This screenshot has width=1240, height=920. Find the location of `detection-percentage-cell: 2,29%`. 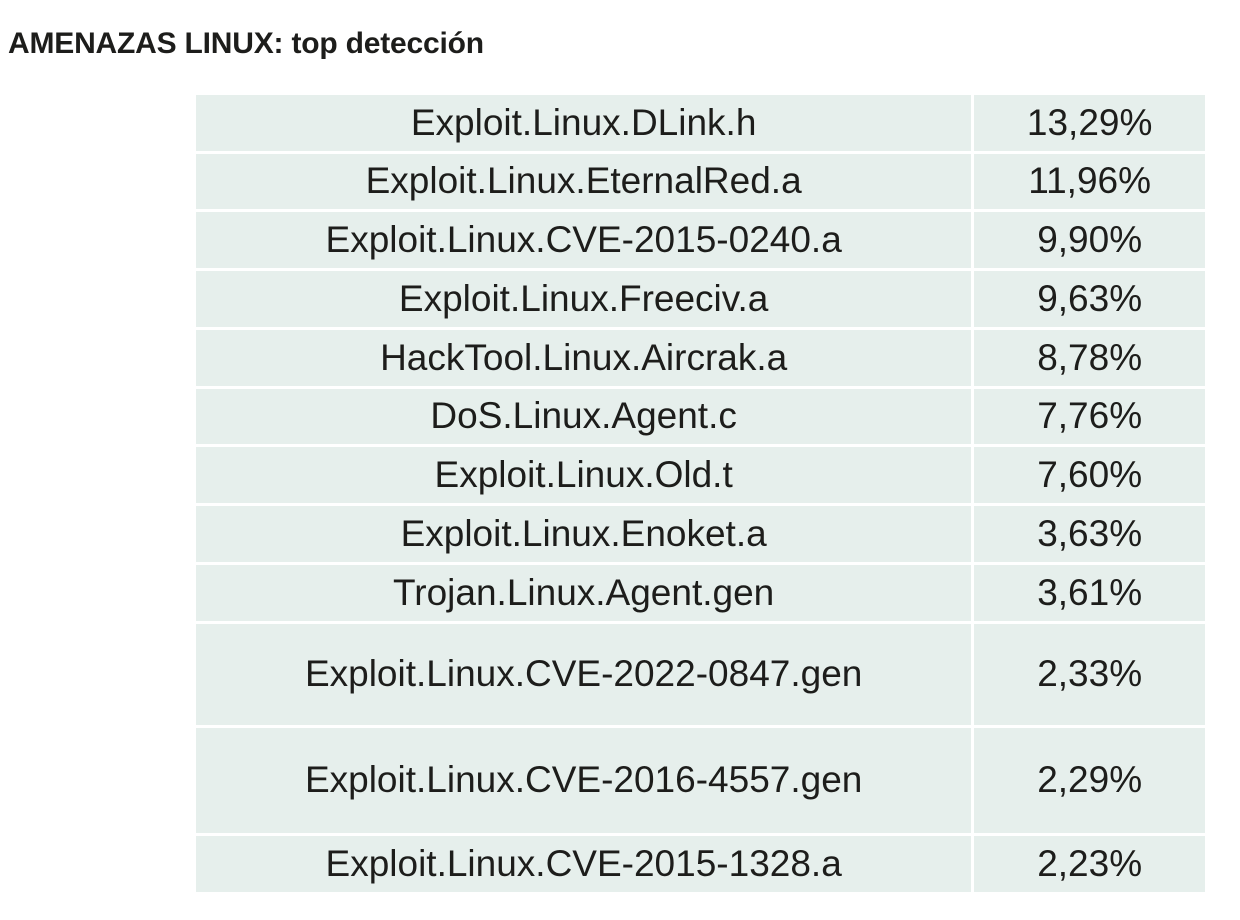

detection-percentage-cell: 2,29% is located at coordinates (1088, 780).